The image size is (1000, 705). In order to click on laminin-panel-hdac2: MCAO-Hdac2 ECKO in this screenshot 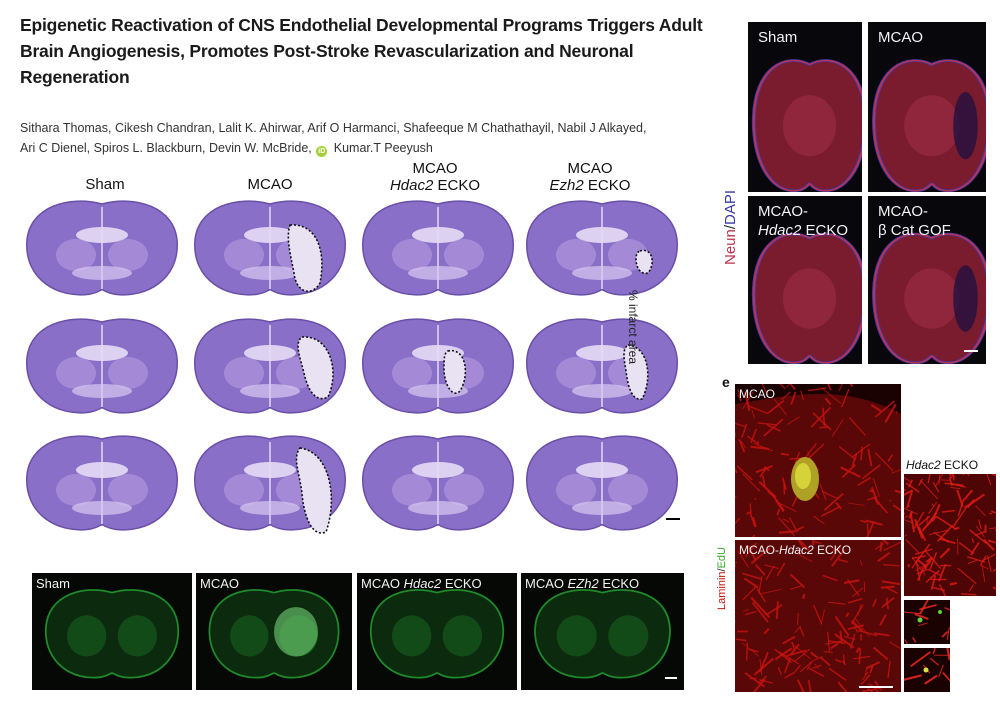, I will do `click(818, 616)`.